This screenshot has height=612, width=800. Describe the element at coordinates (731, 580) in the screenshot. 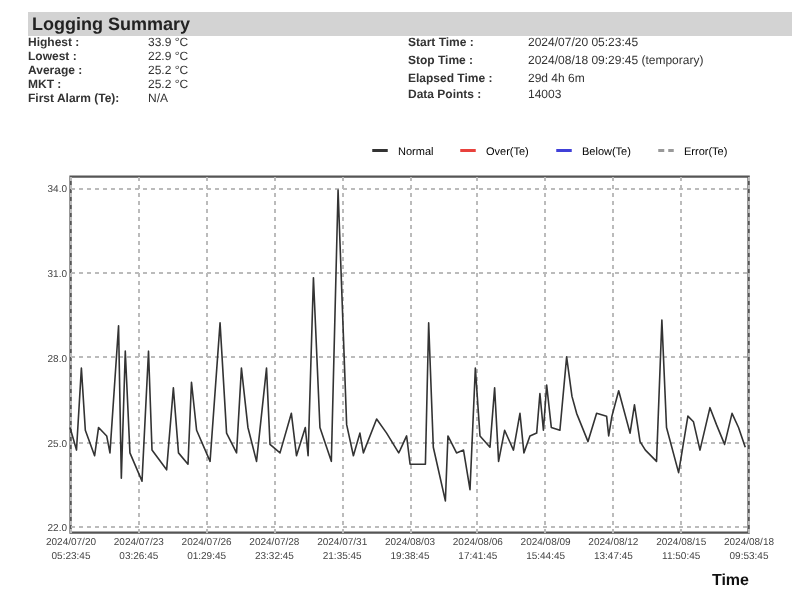

I see `x-axis-title: Time` at that location.